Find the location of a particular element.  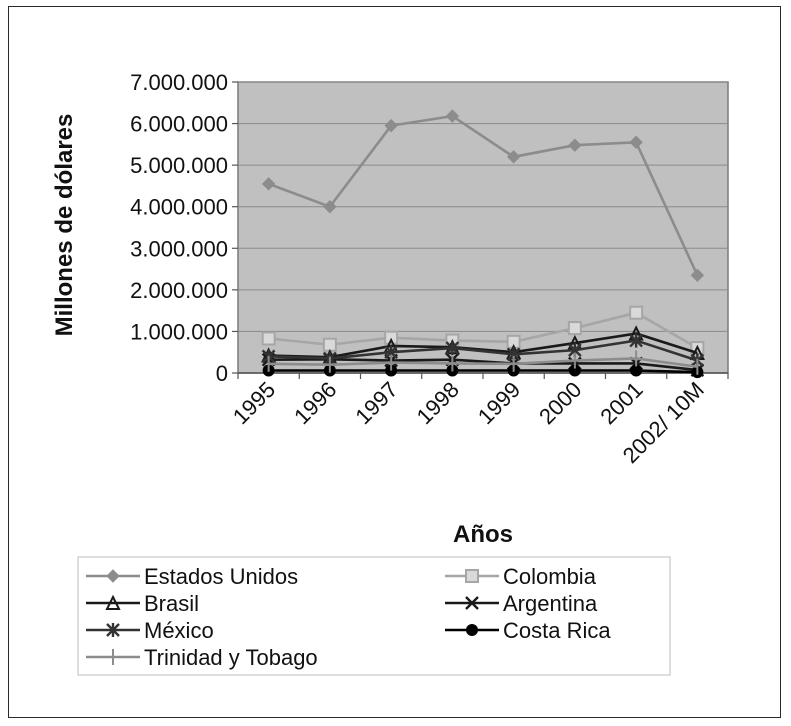

x-tick-label: 1996 is located at coordinates (315, 403).